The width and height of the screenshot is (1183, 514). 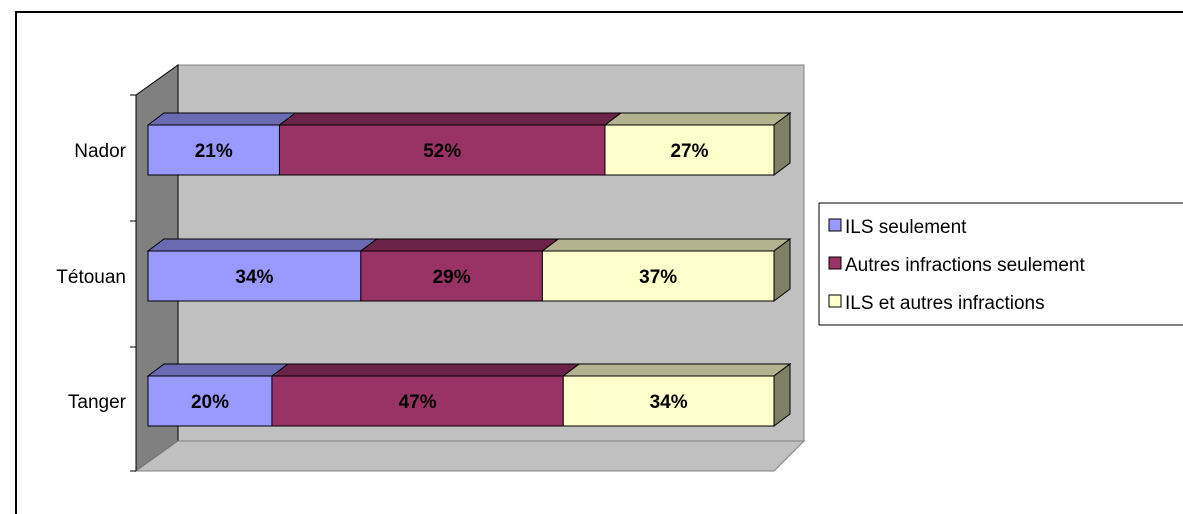 What do you see at coordinates (100, 151) in the screenshot?
I see `category-label: Nador` at bounding box center [100, 151].